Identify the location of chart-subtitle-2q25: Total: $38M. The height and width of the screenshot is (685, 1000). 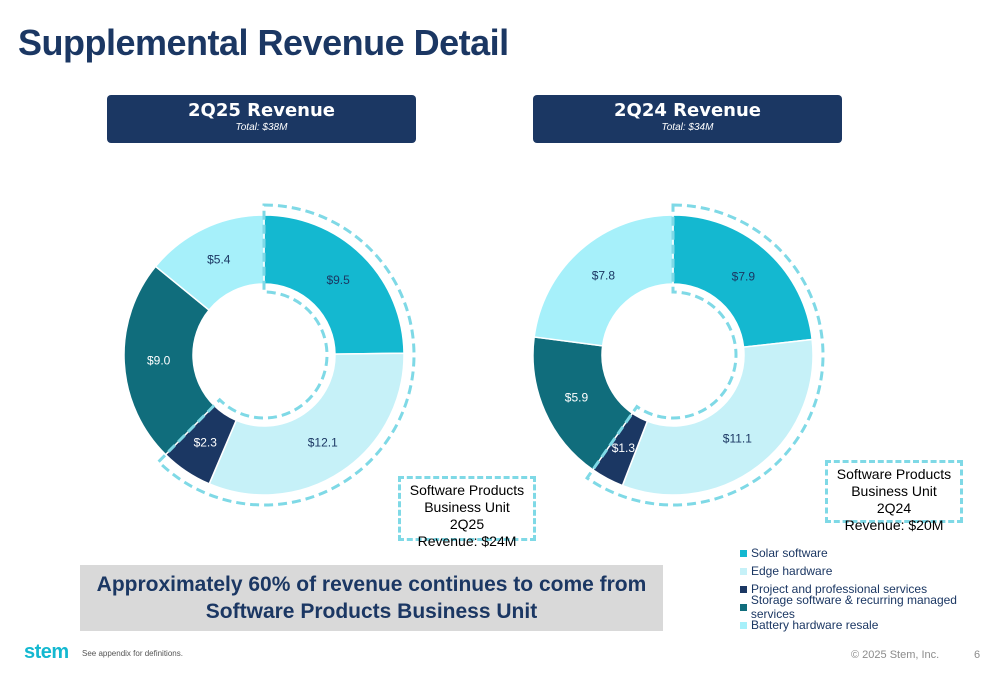
(261, 127).